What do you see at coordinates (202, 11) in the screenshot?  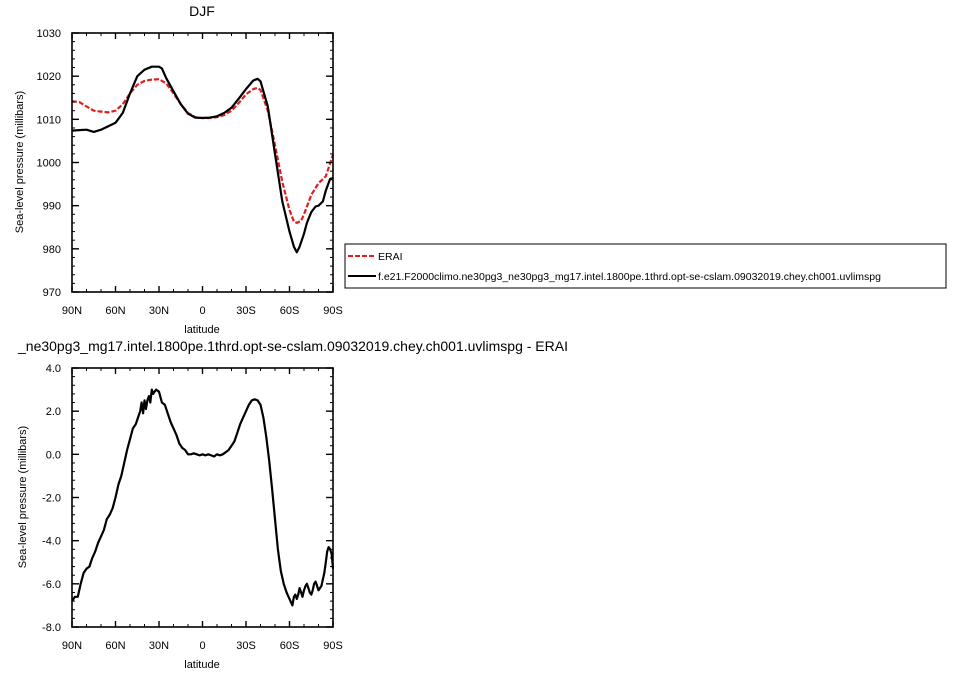 I see `top-chart-title: DJF` at bounding box center [202, 11].